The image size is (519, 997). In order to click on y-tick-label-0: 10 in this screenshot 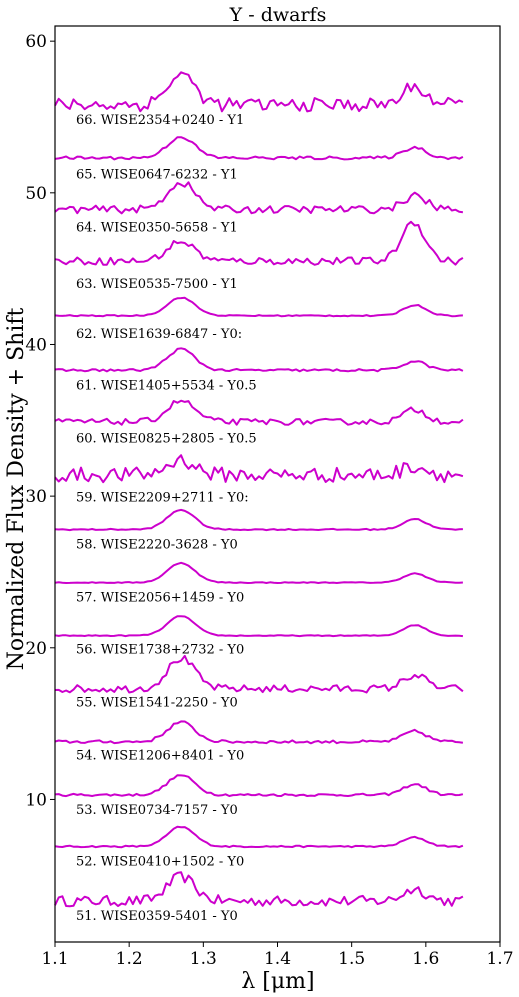, I will do `click(36, 800)`.